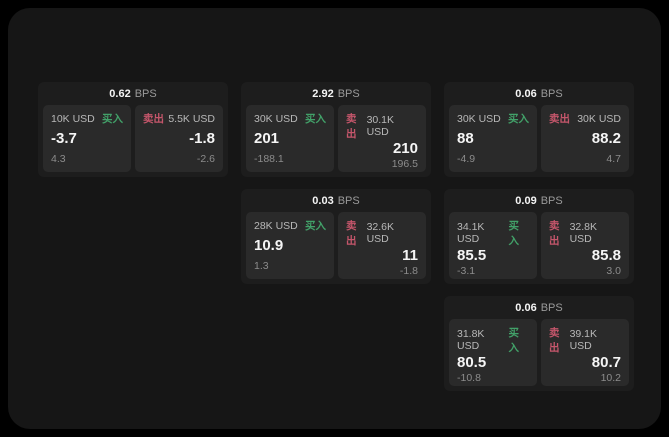  Describe the element at coordinates (133, 93) in the screenshot. I see `bps-header: 0.62 BPS` at that location.